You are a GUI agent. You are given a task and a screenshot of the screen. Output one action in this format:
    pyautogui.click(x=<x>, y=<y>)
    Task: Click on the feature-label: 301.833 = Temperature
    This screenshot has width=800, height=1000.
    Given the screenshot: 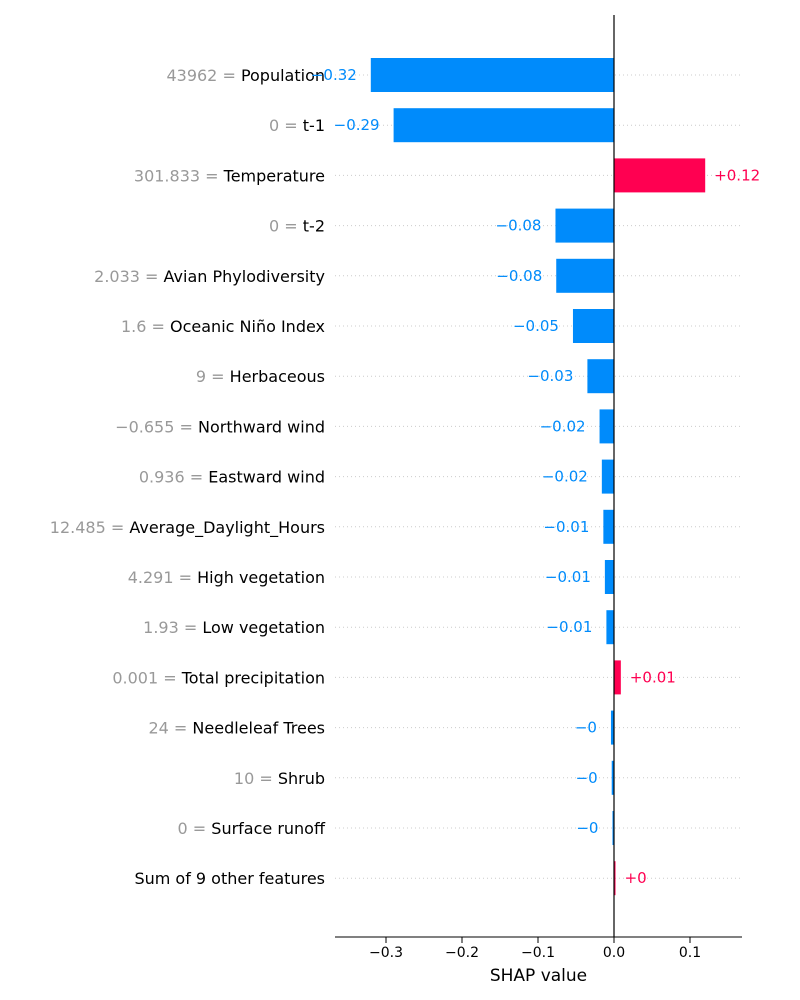 What is the action you would take?
    pyautogui.click(x=229, y=175)
    